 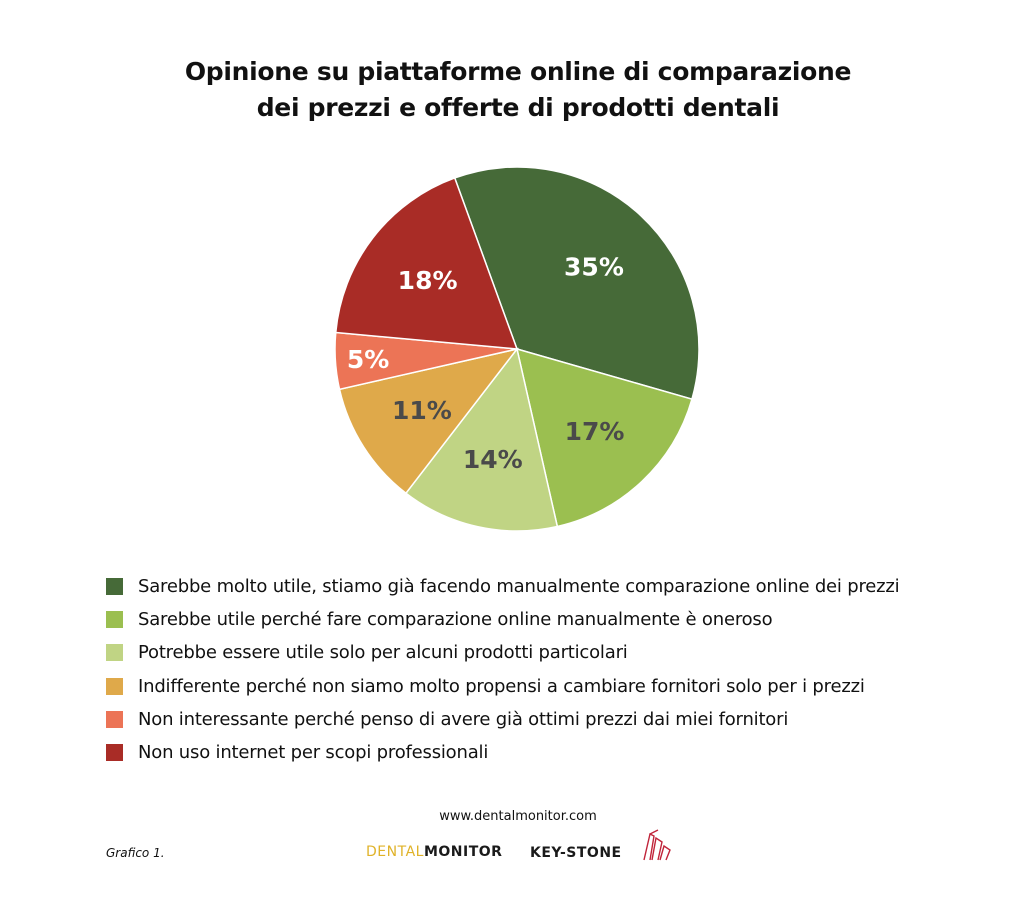 I want to click on pie-slice-label-5: 5%, so click(x=368, y=359).